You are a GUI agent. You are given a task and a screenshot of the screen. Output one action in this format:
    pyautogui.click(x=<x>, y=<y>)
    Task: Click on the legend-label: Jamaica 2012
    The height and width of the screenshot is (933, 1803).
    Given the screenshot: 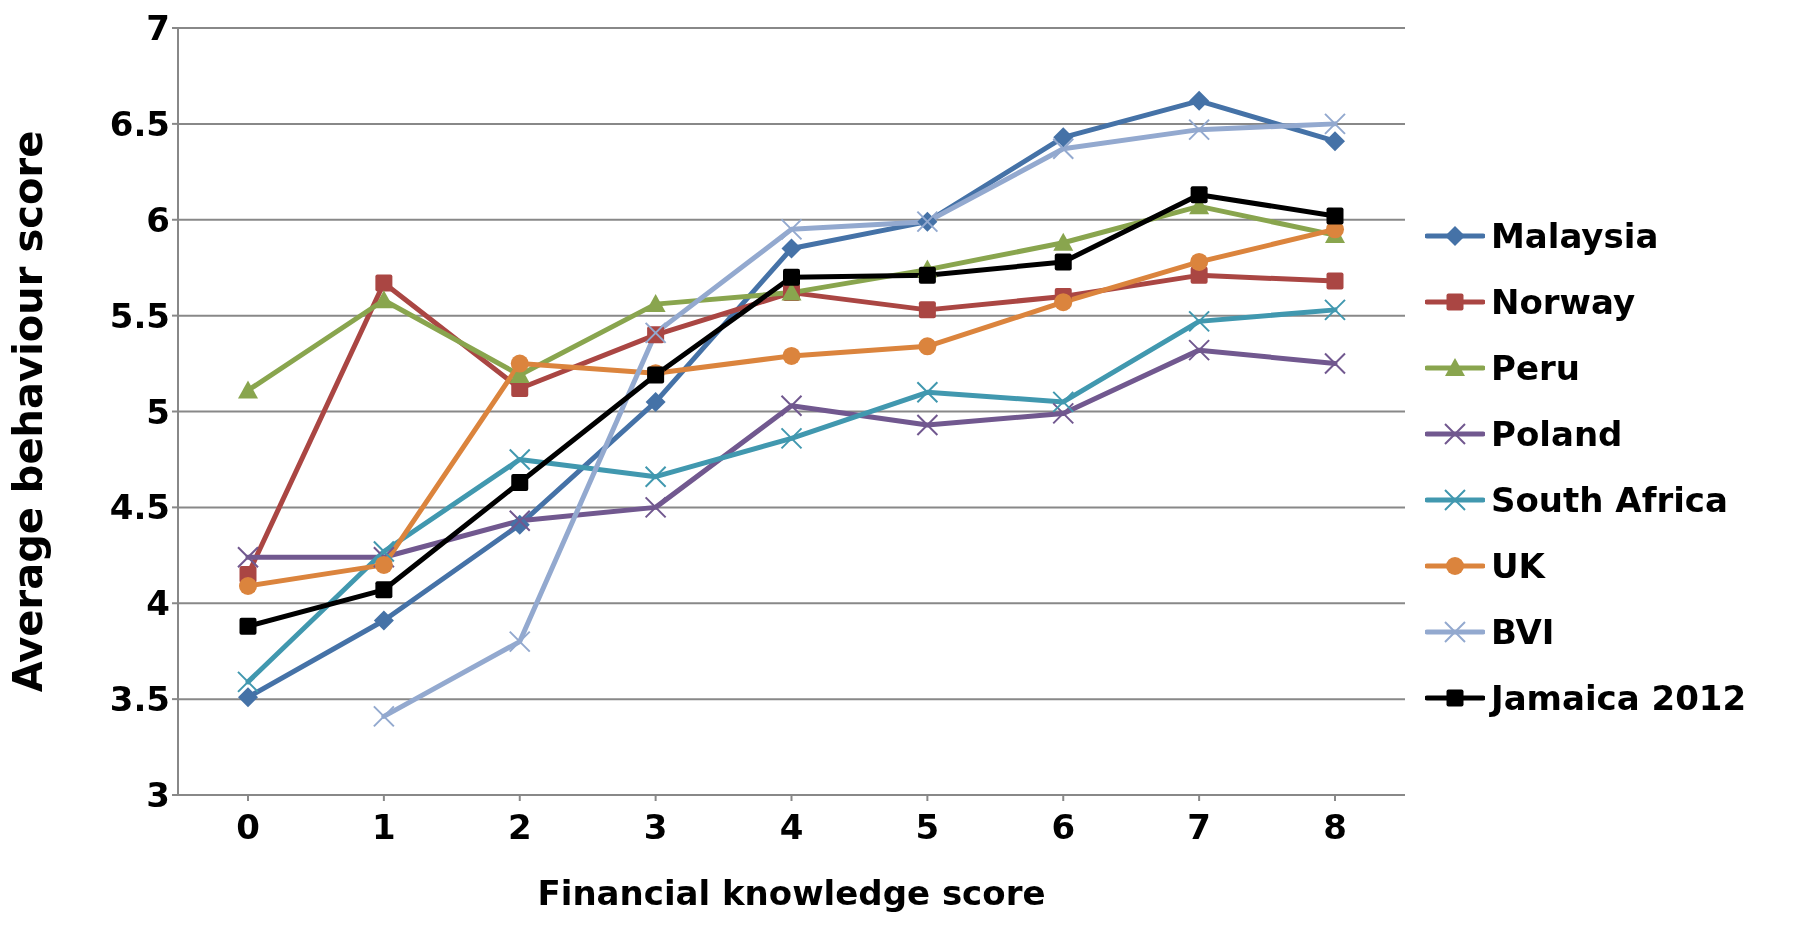 What is the action you would take?
    pyautogui.click(x=1619, y=697)
    